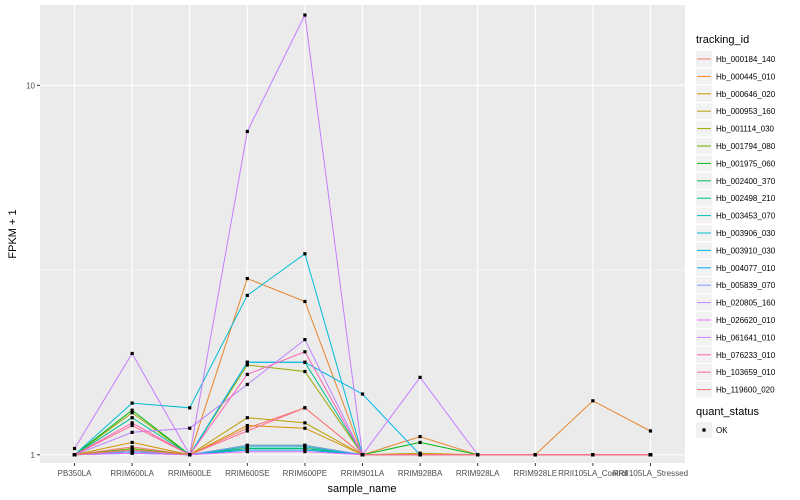 The image size is (800, 500). I want to click on legend-label-16: Hb_061641_010, so click(746, 337).